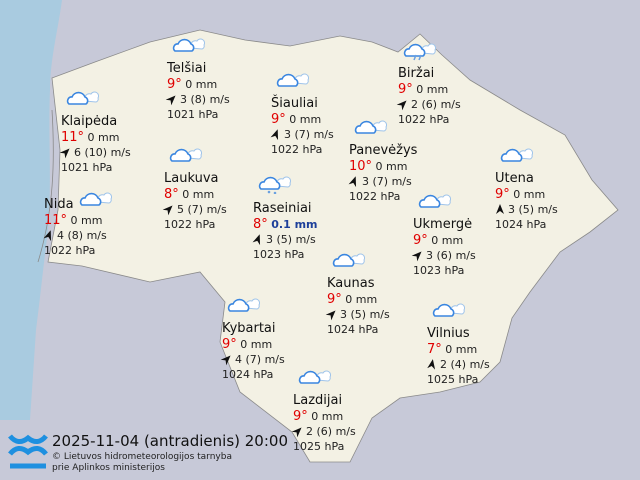 This screenshot has width=640, height=480. I want to click on city-3: Klaipėda 11° 0 mm 6 (10) m/s 1021 hPa, so click(95, 133).